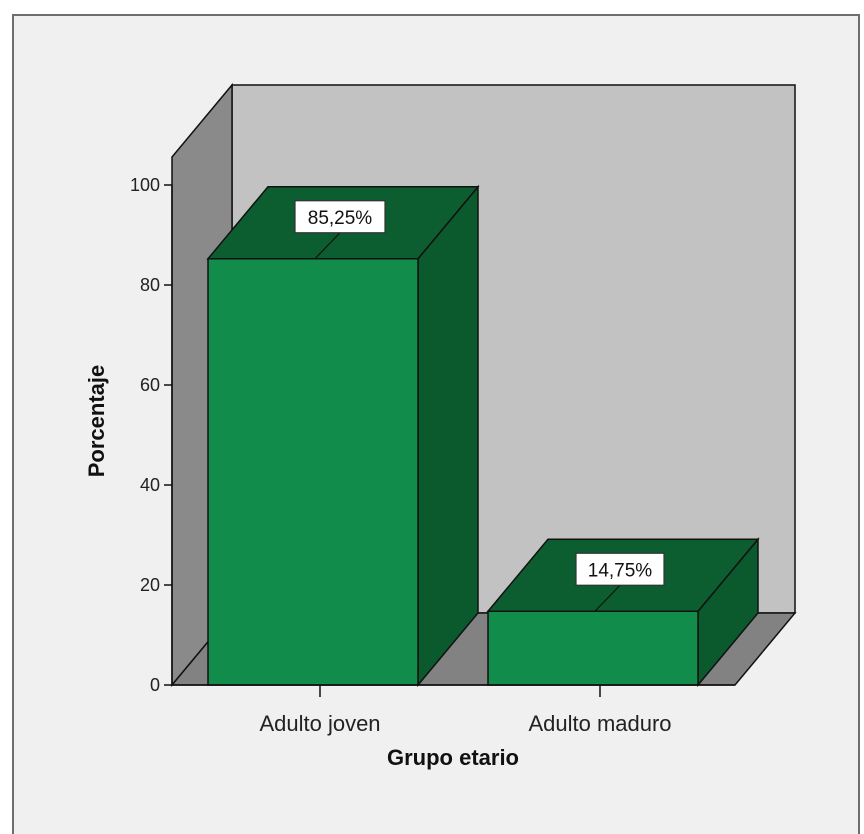 The height and width of the screenshot is (834, 864). What do you see at coordinates (150, 285) in the screenshot?
I see `y-tick-label: 80` at bounding box center [150, 285].